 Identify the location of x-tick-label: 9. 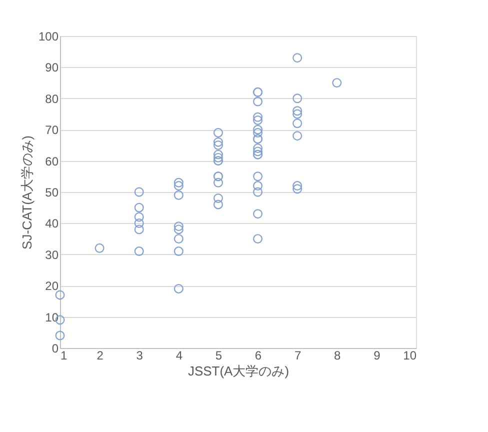
(377, 355).